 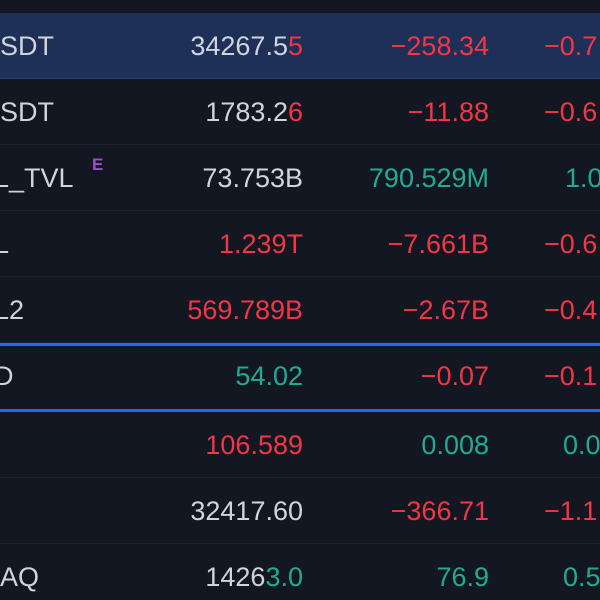 I want to click on last-price: 1.239T, so click(x=260, y=244).